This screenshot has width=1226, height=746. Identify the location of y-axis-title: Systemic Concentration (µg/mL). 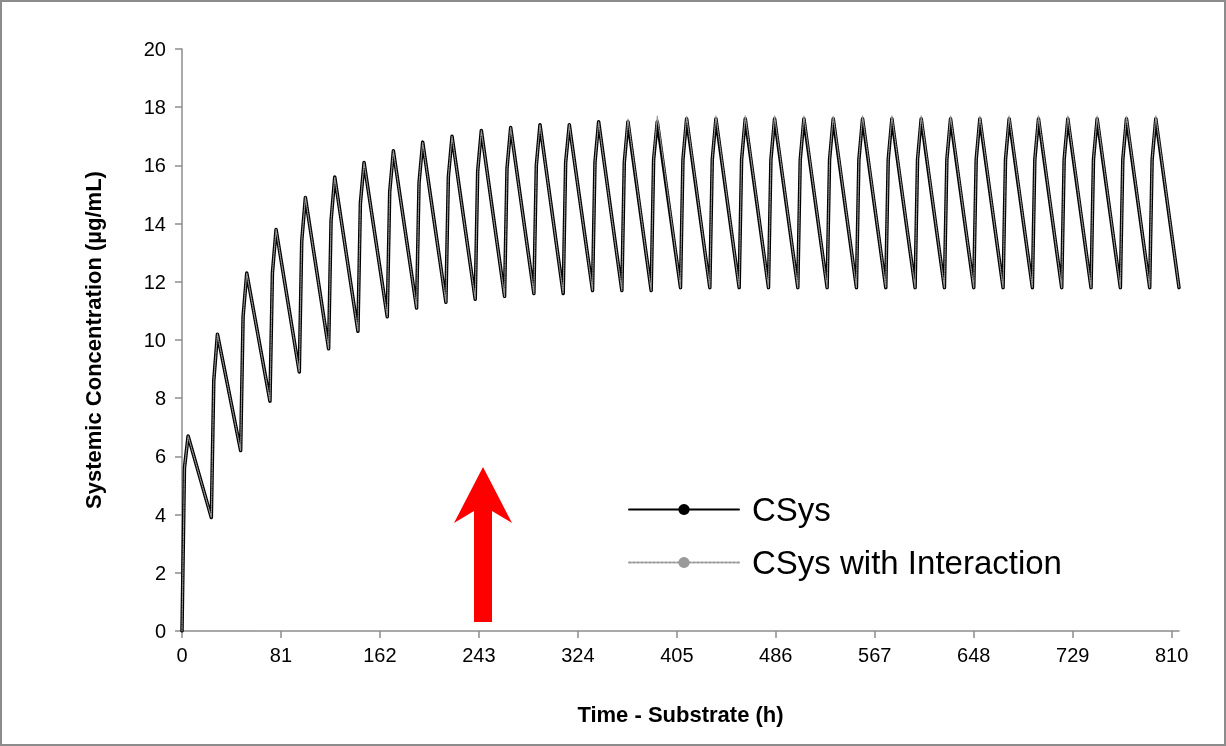
(93, 340).